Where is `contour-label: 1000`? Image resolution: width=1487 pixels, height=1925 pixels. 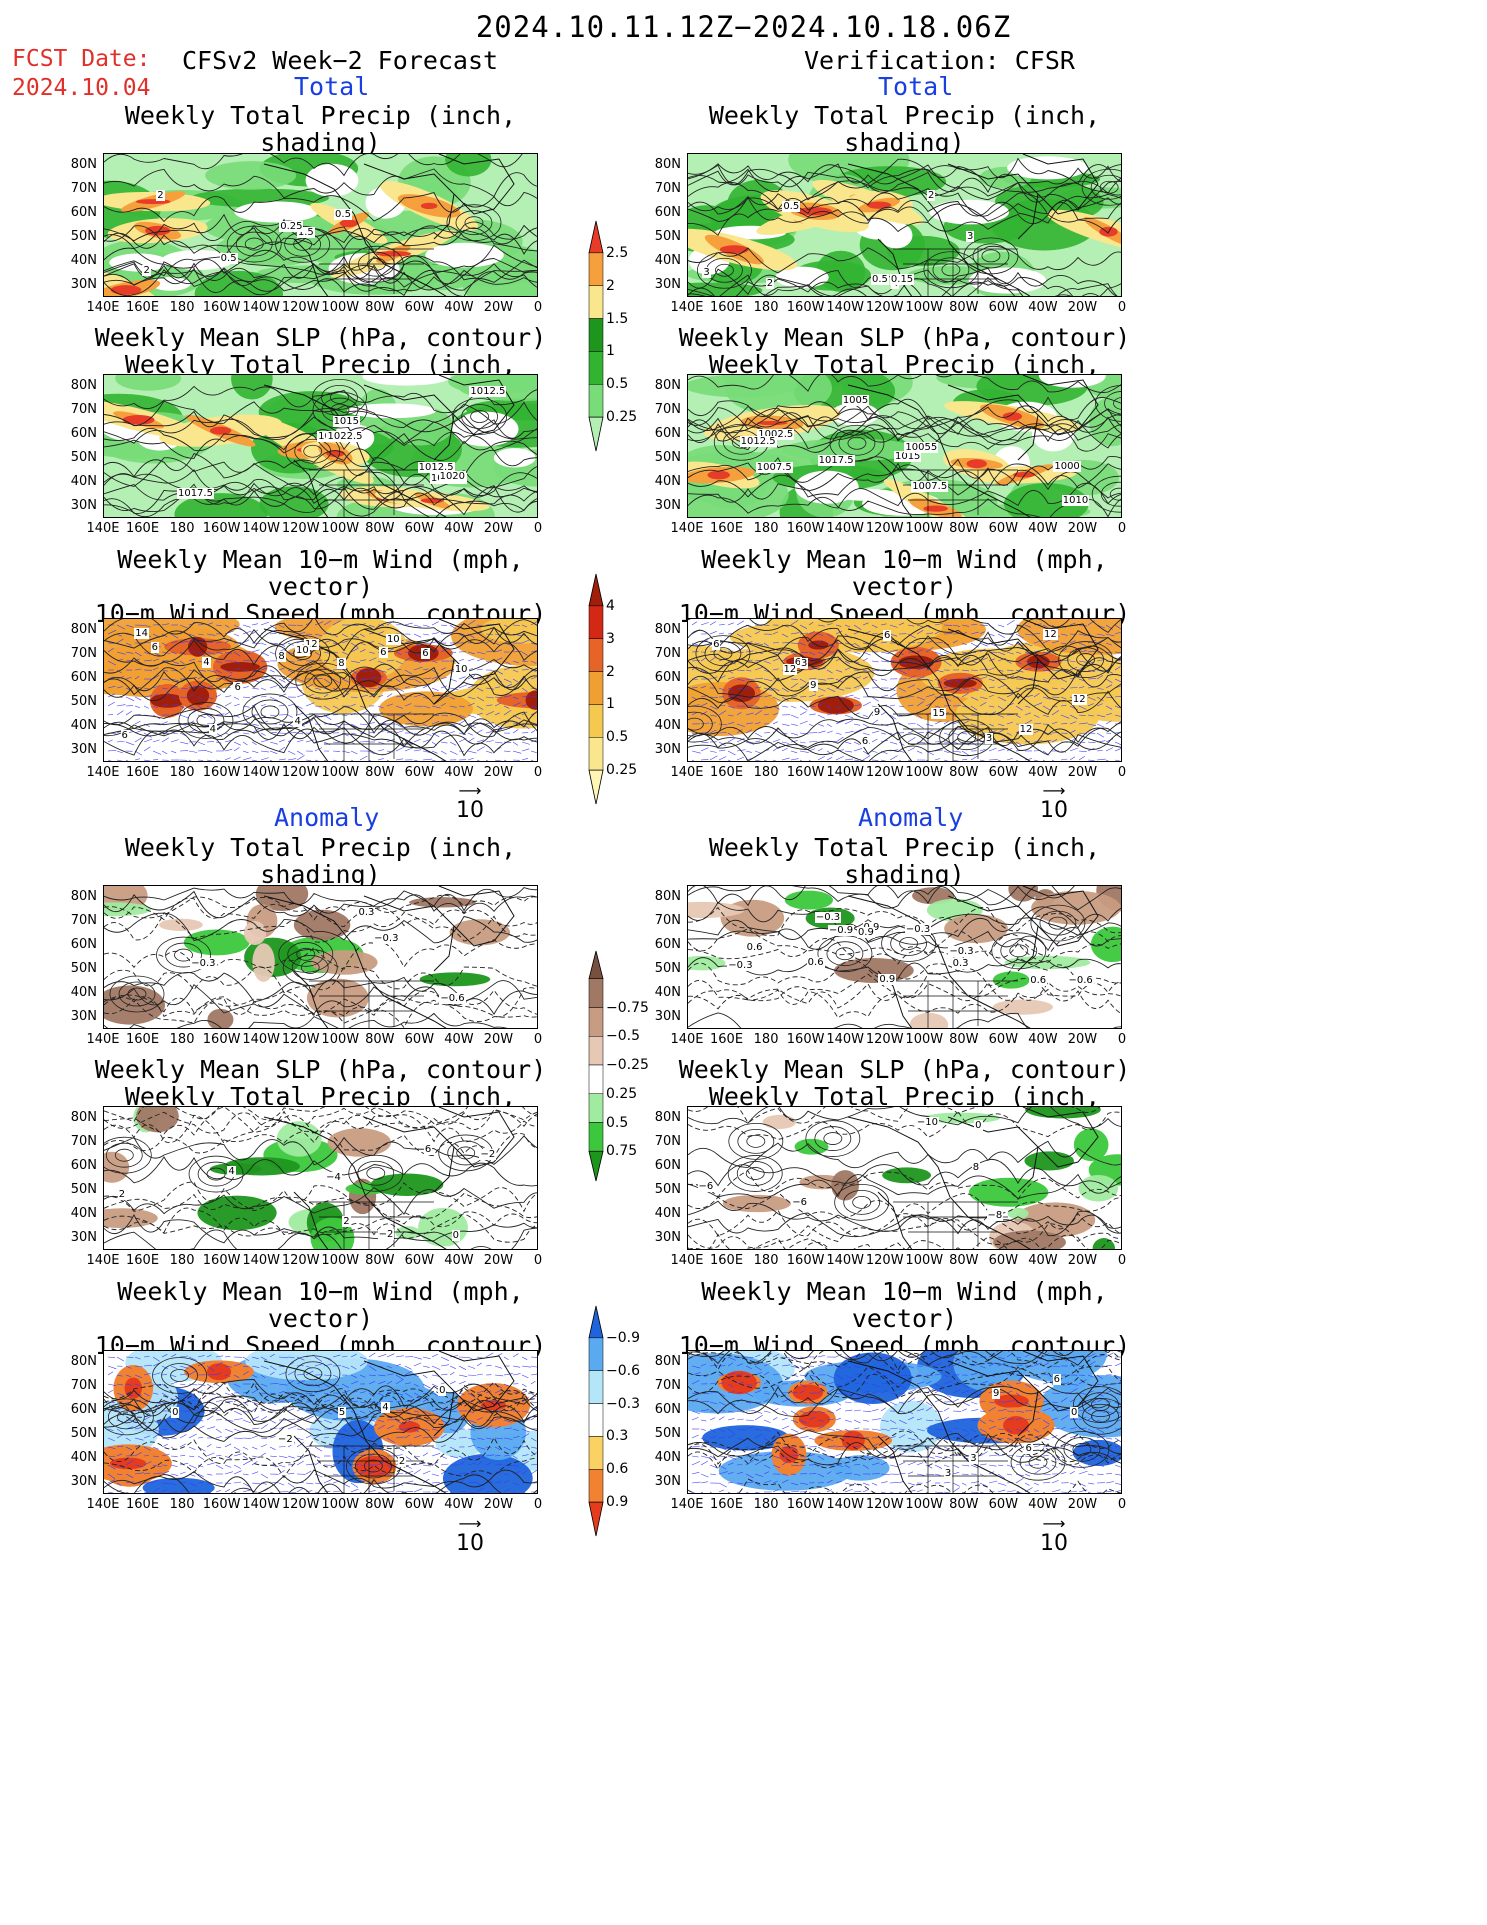
contour-label: 1000 is located at coordinates (1067, 467).